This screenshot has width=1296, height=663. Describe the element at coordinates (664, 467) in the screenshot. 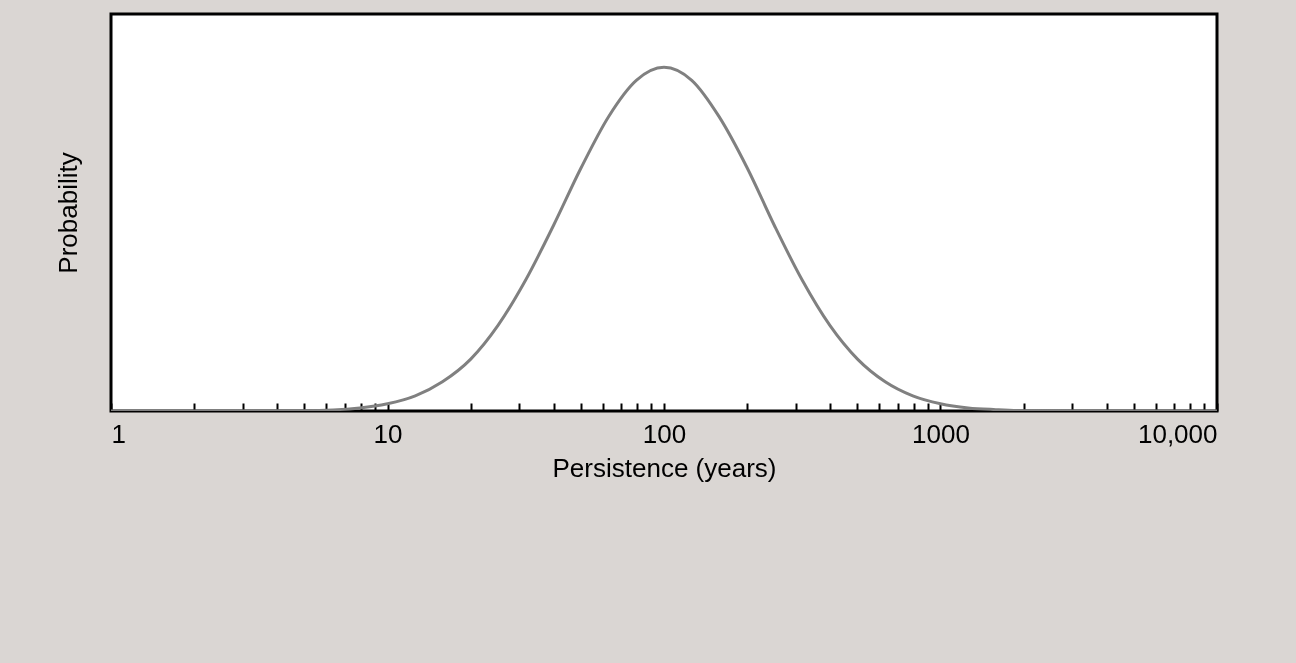

I see `x-axis-title: Persistence (years)` at that location.